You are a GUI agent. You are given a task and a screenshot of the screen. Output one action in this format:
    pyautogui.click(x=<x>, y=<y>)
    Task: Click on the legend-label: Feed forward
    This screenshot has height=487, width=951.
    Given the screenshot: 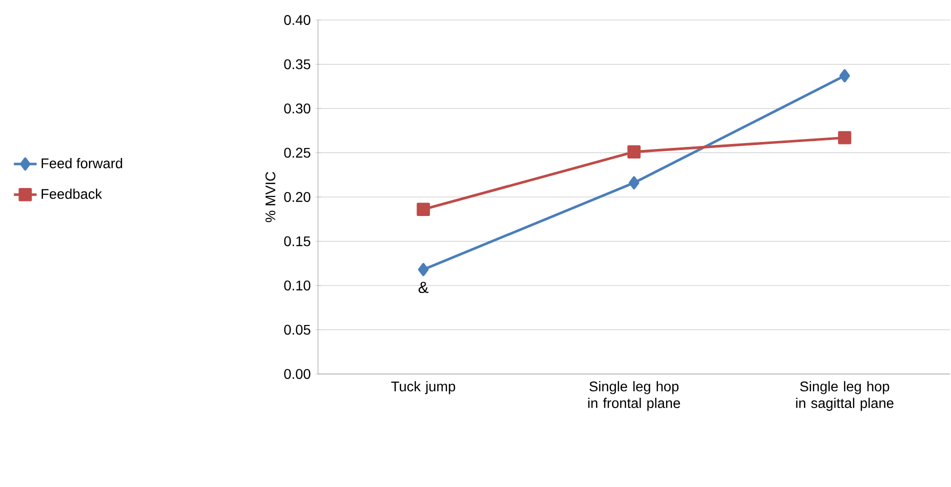 What is the action you would take?
    pyautogui.click(x=82, y=163)
    